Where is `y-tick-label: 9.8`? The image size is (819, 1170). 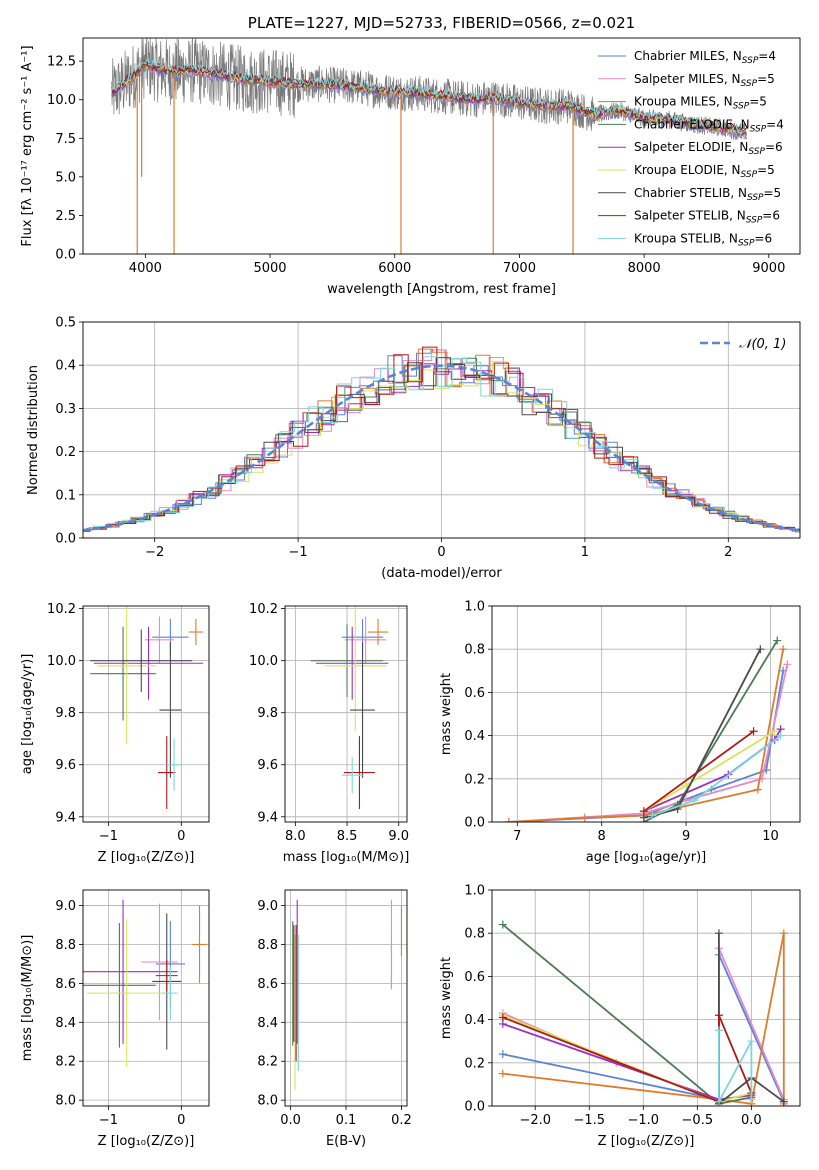 y-tick-label: 9.8 is located at coordinates (267, 713).